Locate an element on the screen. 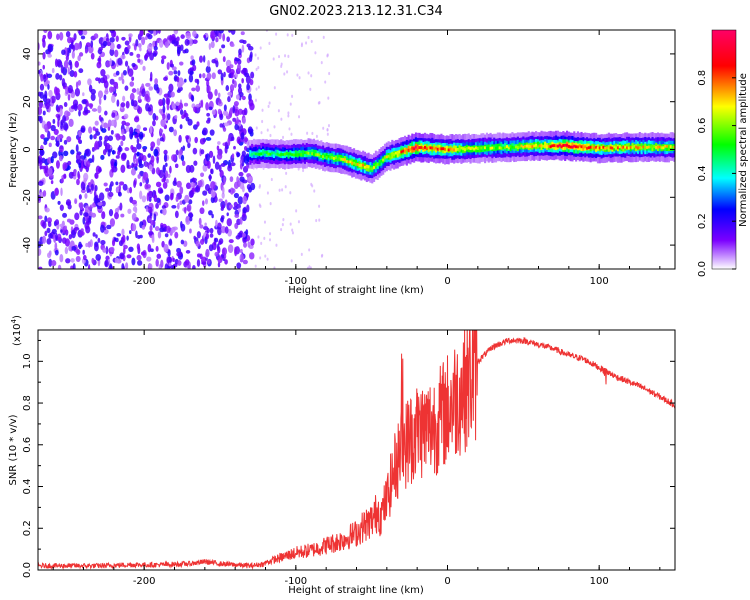 Image resolution: width=750 pixels, height=600 pixels. spectrogram-y-tick-label: 20 is located at coordinates (27, 101).